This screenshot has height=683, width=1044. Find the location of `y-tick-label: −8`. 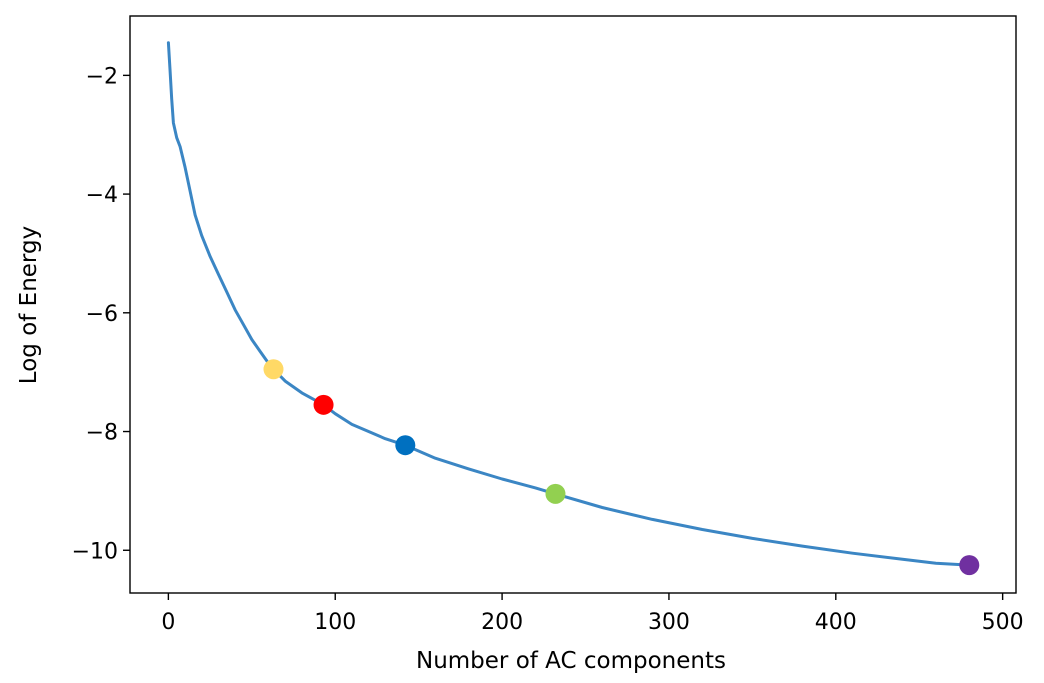

y-tick-label: −8 is located at coordinates (102, 433).